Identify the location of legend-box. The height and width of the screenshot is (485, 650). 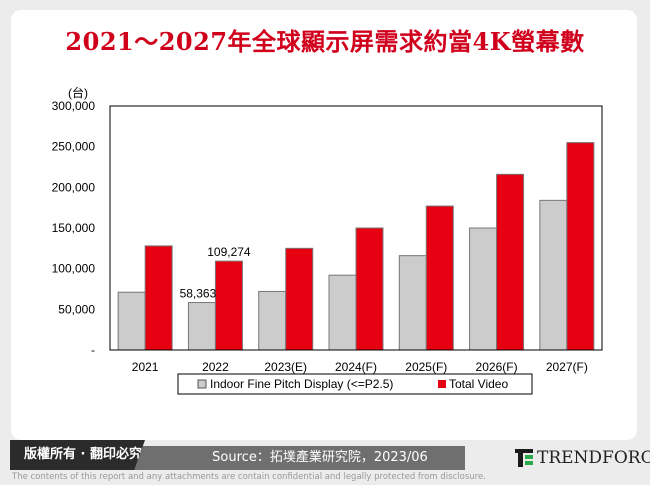
(355, 384).